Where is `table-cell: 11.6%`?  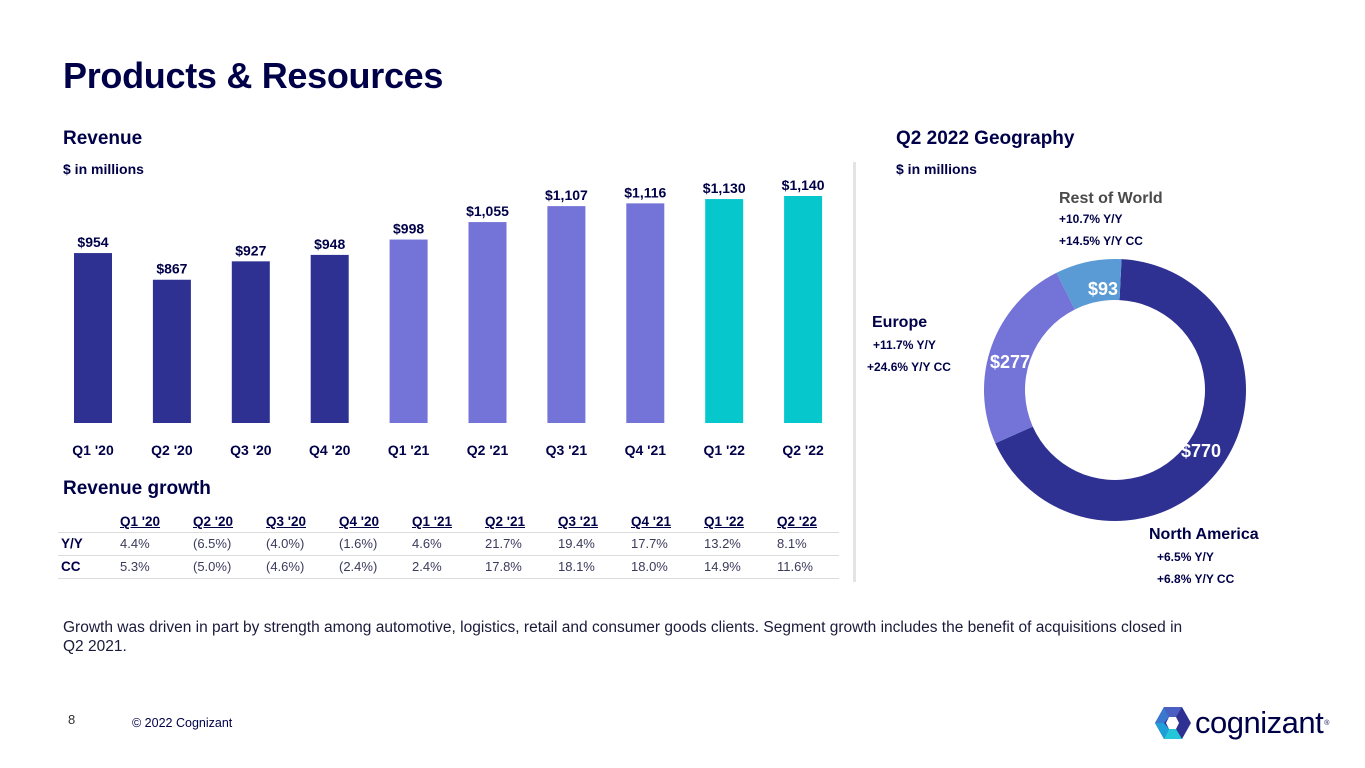
table-cell: 11.6% is located at coordinates (808, 567).